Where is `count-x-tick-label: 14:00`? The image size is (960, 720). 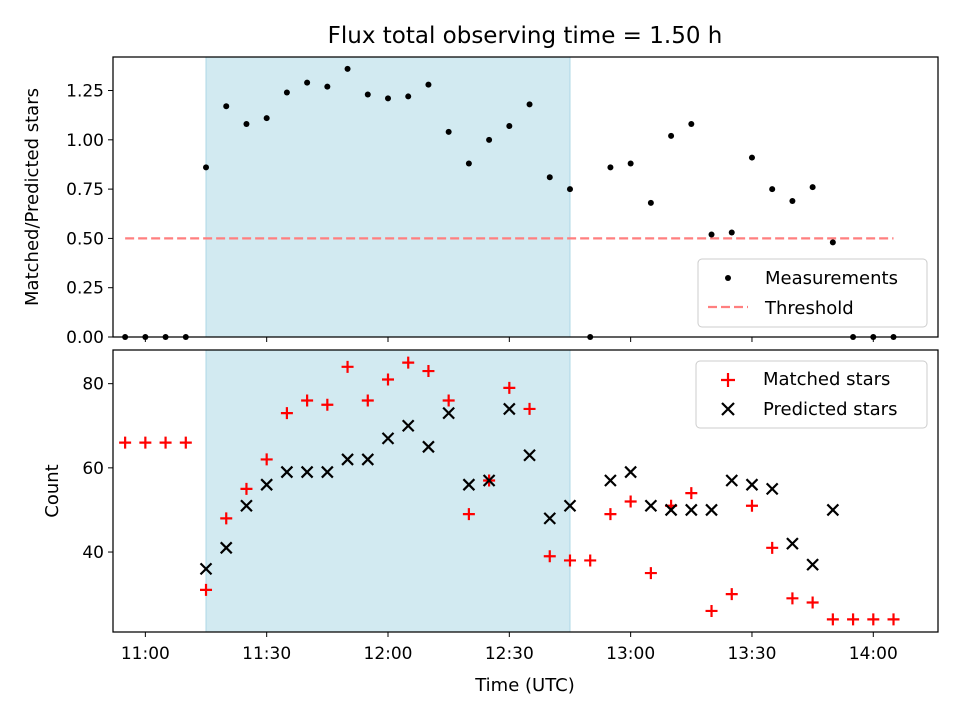
count-x-tick-label: 14:00 is located at coordinates (873, 654).